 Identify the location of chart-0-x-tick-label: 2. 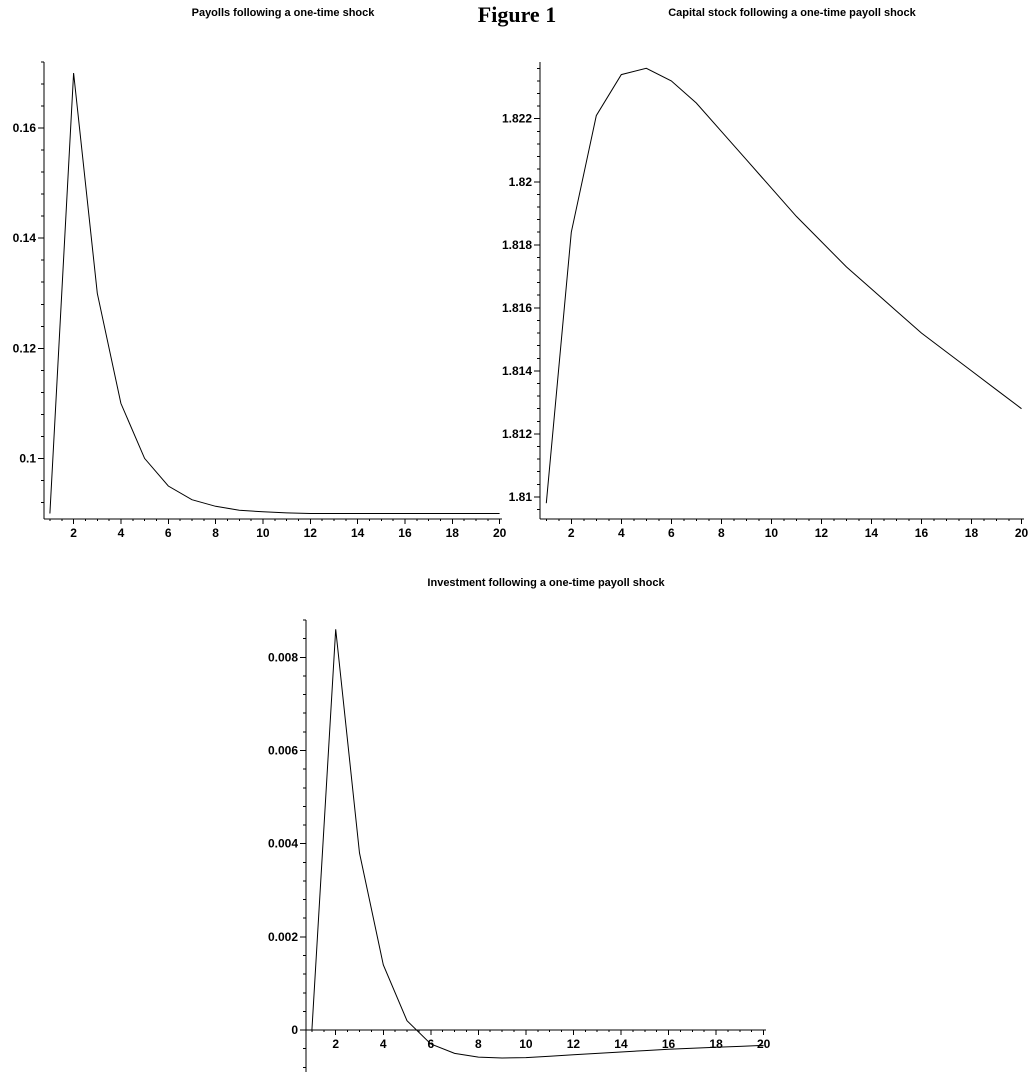
(73, 533).